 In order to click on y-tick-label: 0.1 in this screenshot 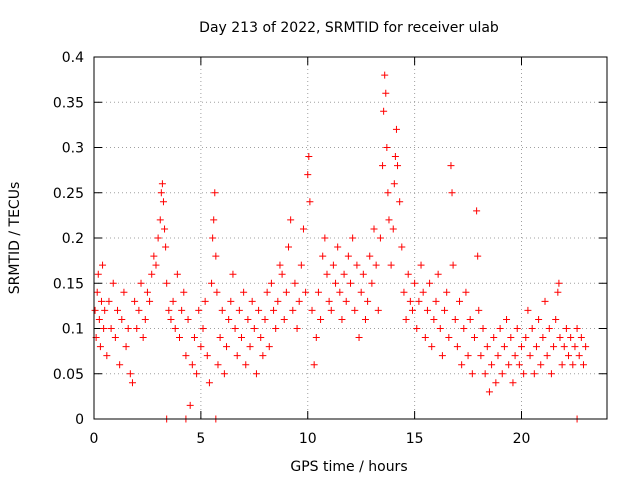, I will do `click(73, 330)`.